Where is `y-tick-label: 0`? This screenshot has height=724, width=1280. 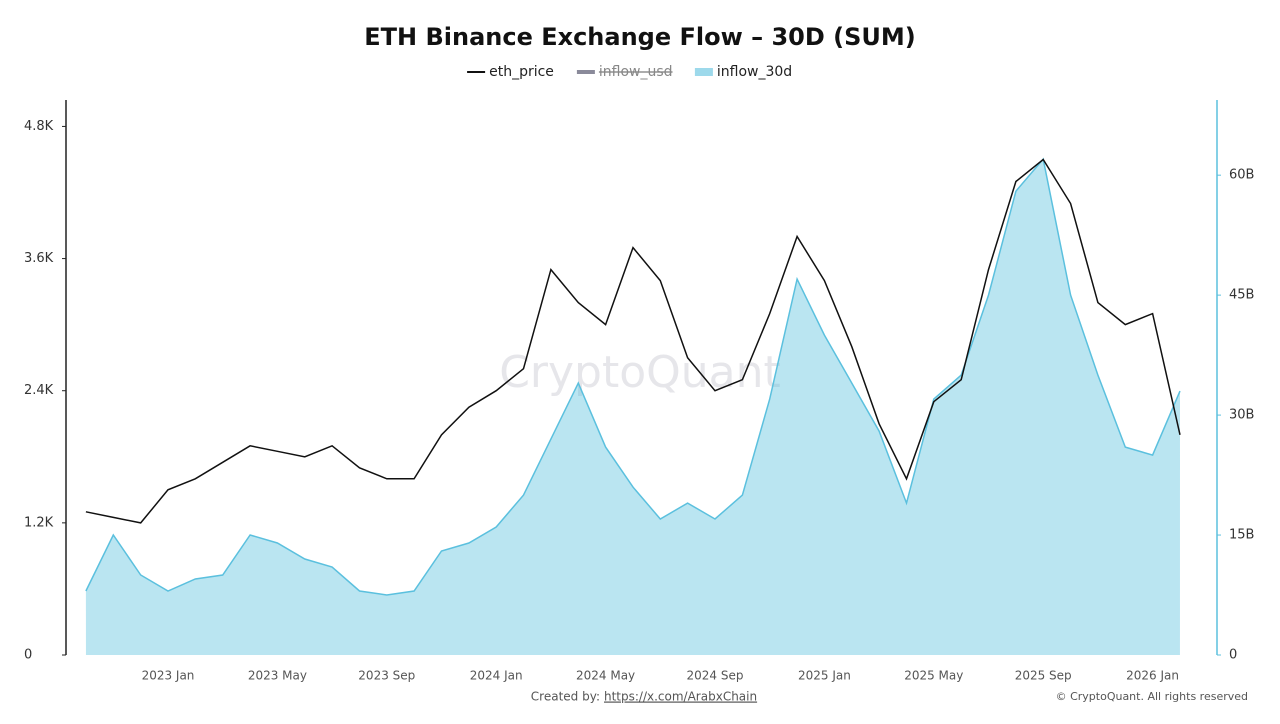
y-tick-label: 0 is located at coordinates (28, 655).